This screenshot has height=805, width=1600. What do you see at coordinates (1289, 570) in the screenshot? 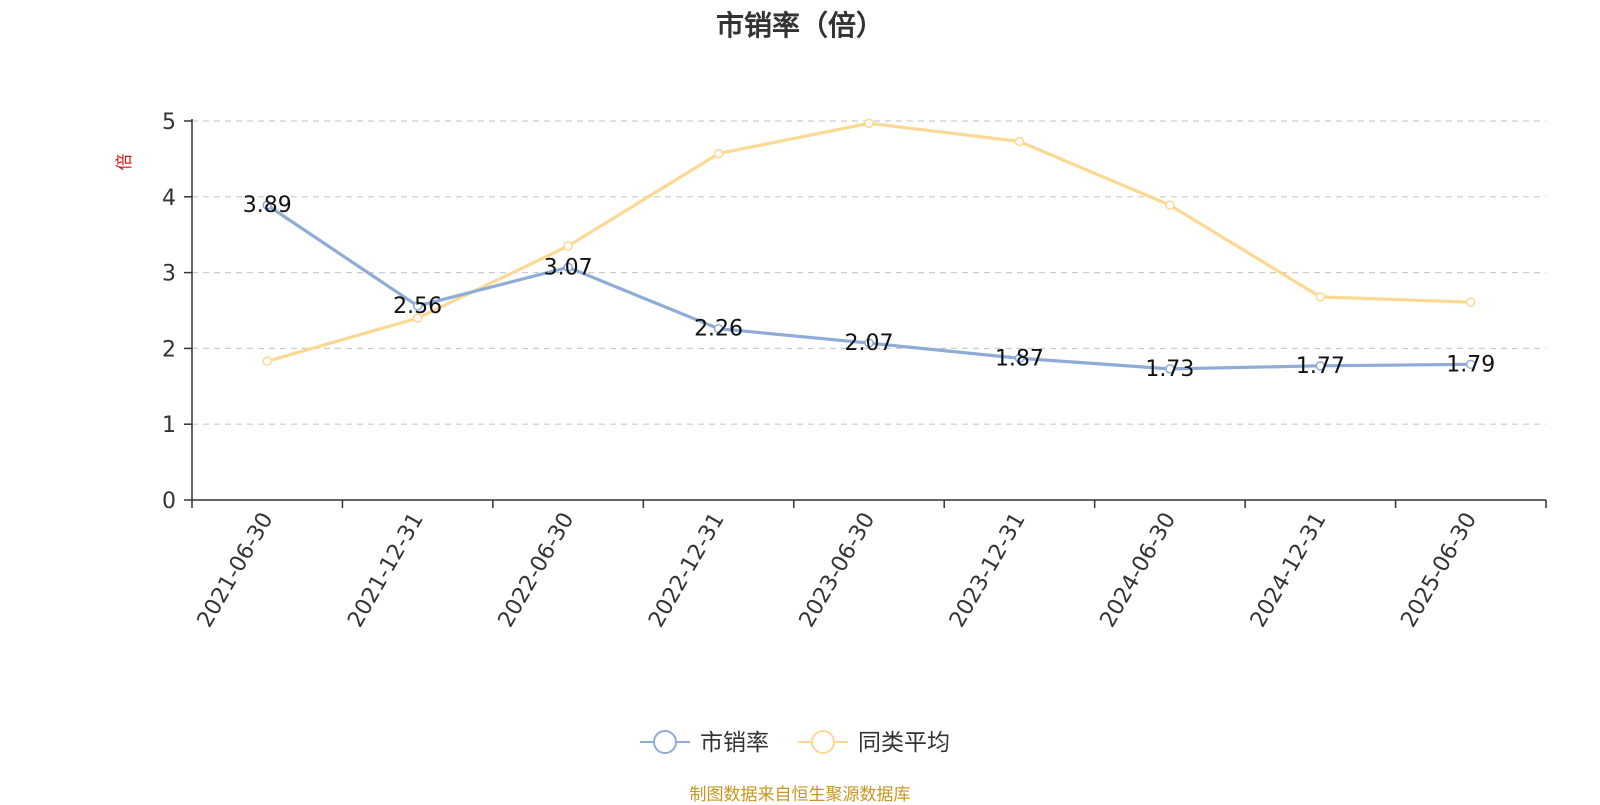
I see `x-tick-label: 2024-12-31` at bounding box center [1289, 570].